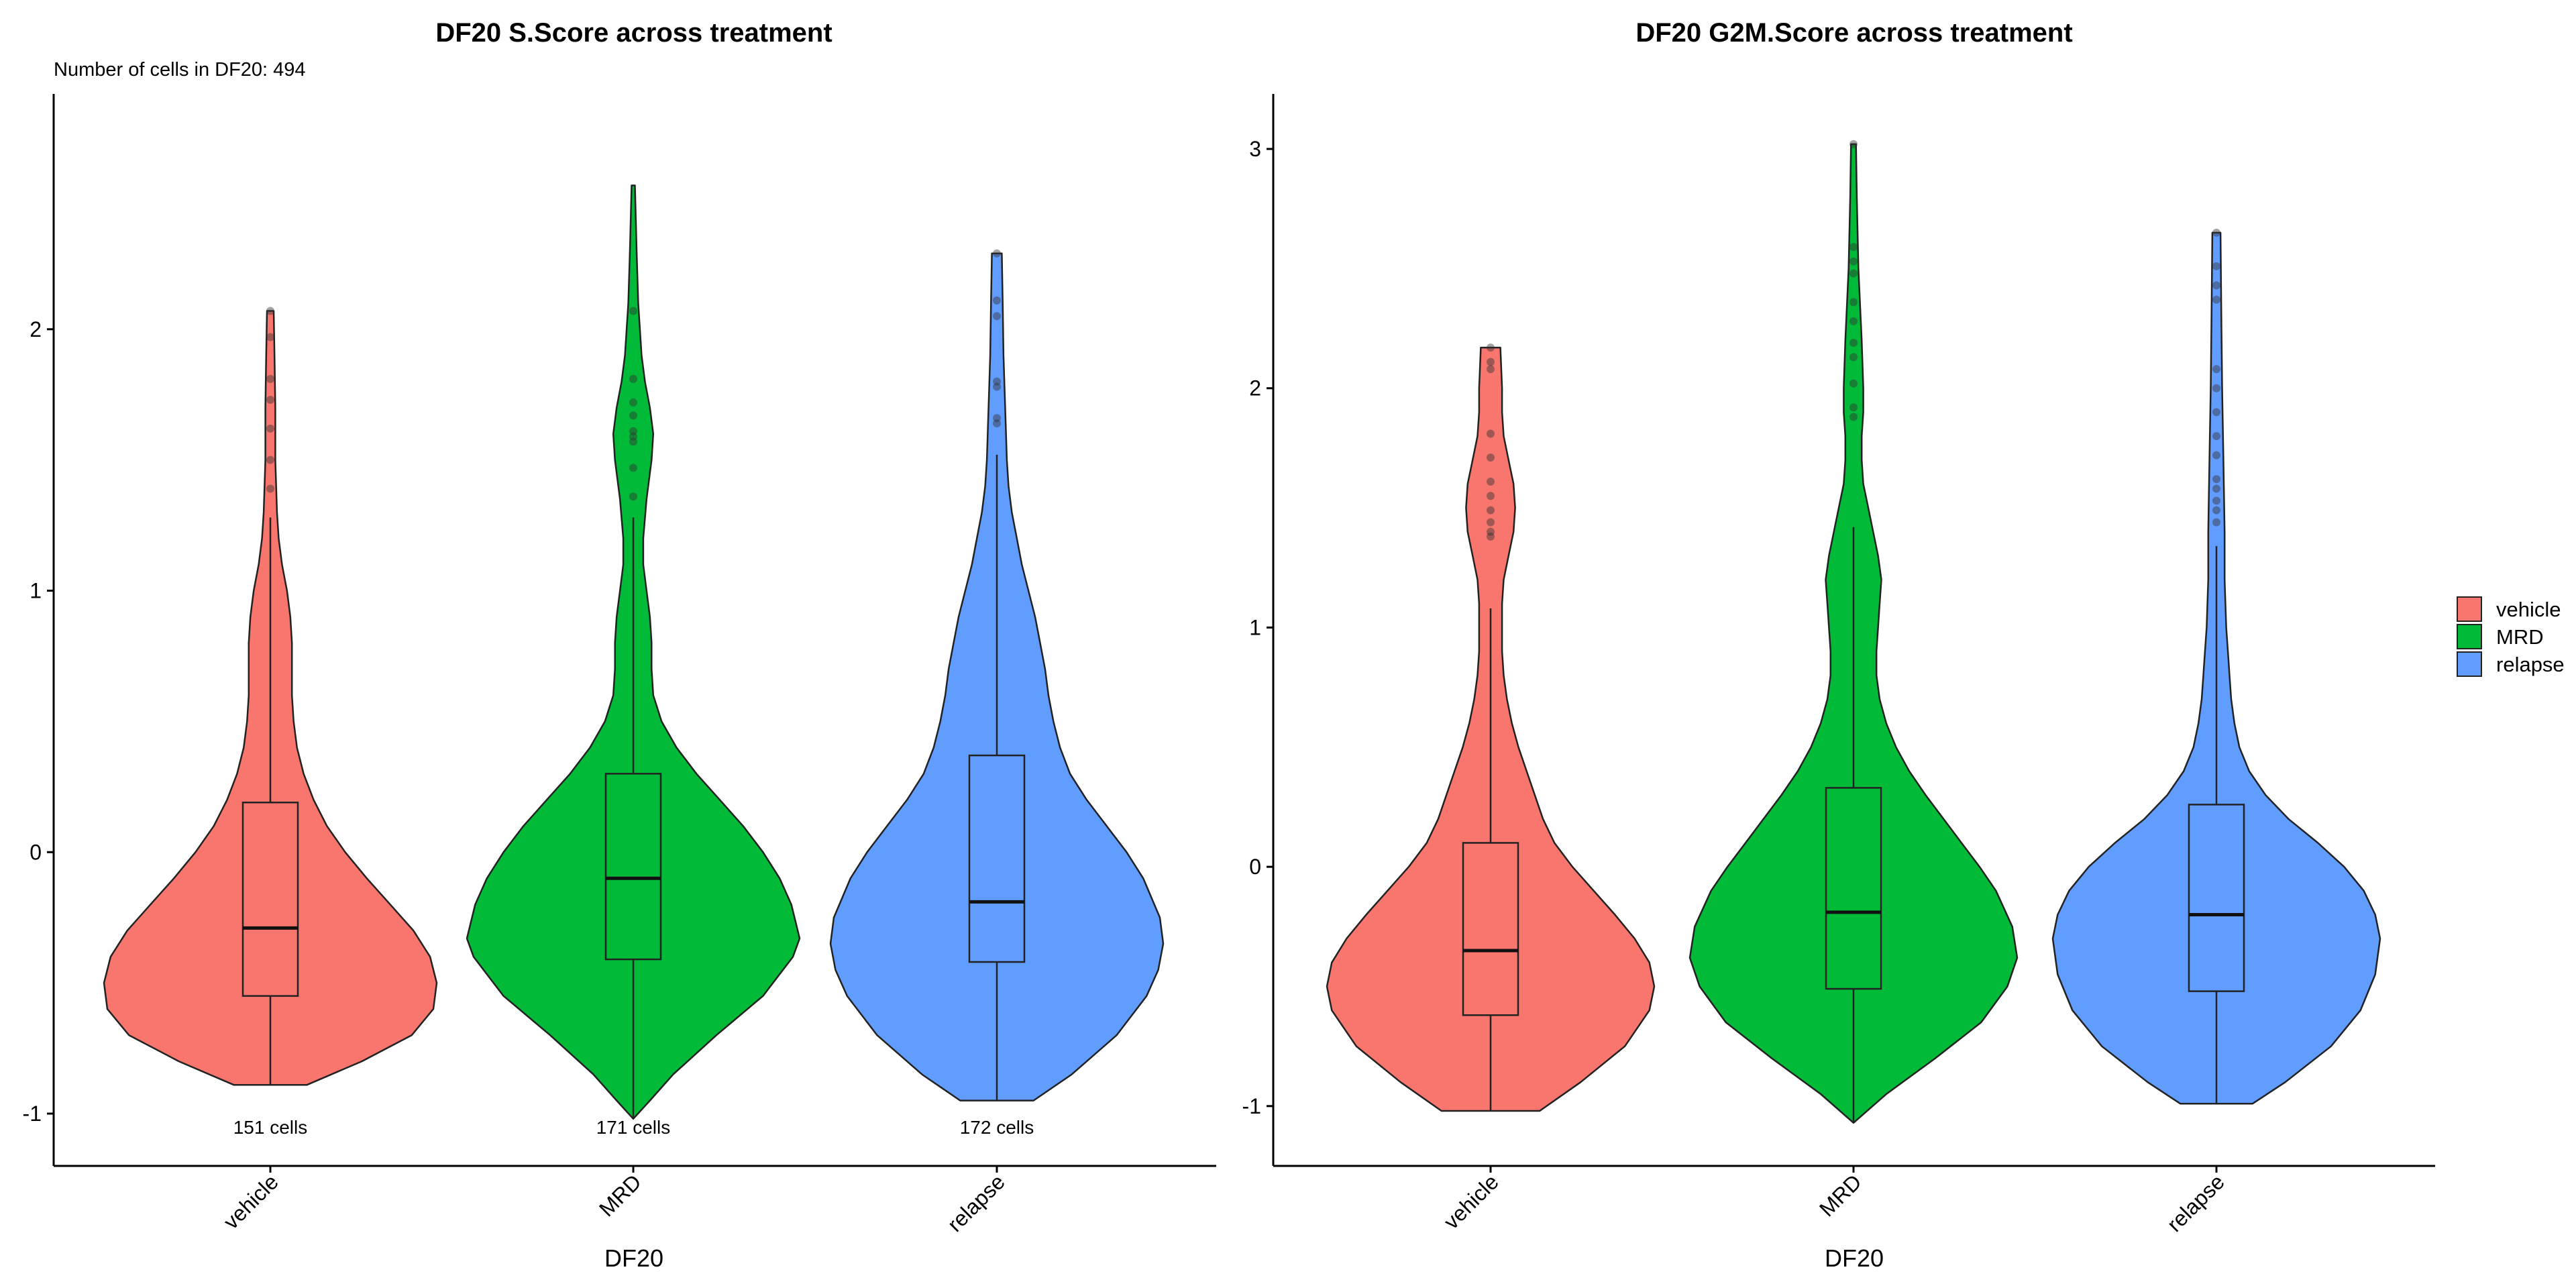 The width and height of the screenshot is (2576, 1288). Describe the element at coordinates (1853, 33) in the screenshot. I see `chart-title: DF20 G2M.Score across treatment` at that location.